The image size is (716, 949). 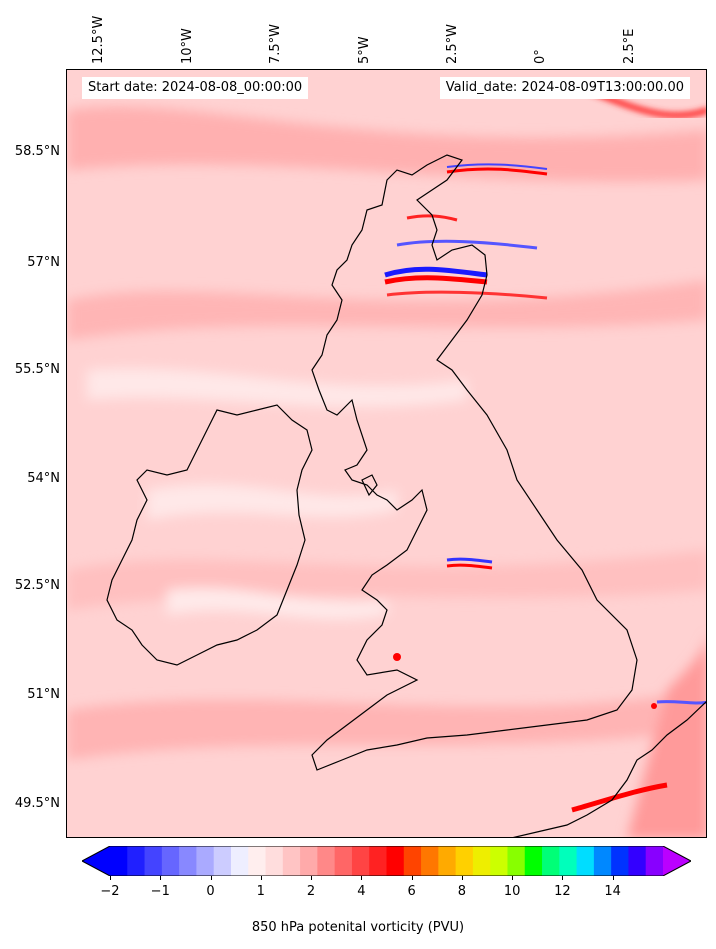 I want to click on lon-label-2-5e: 2.5°E, so click(x=629, y=46).